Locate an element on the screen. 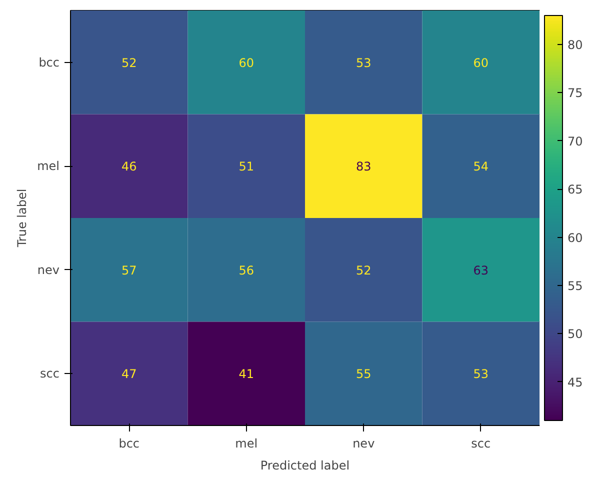  data-label: 41 is located at coordinates (246, 374).